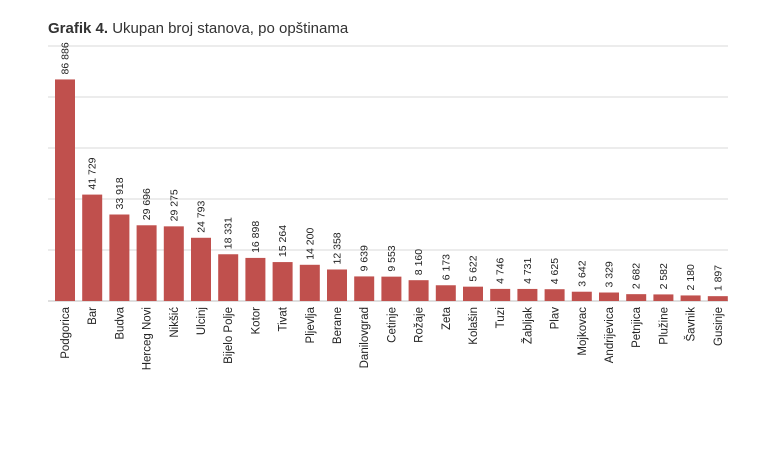 Image resolution: width=777 pixels, height=472 pixels. Describe the element at coordinates (719, 326) in the screenshot. I see `category-label: Gusinje` at that location.